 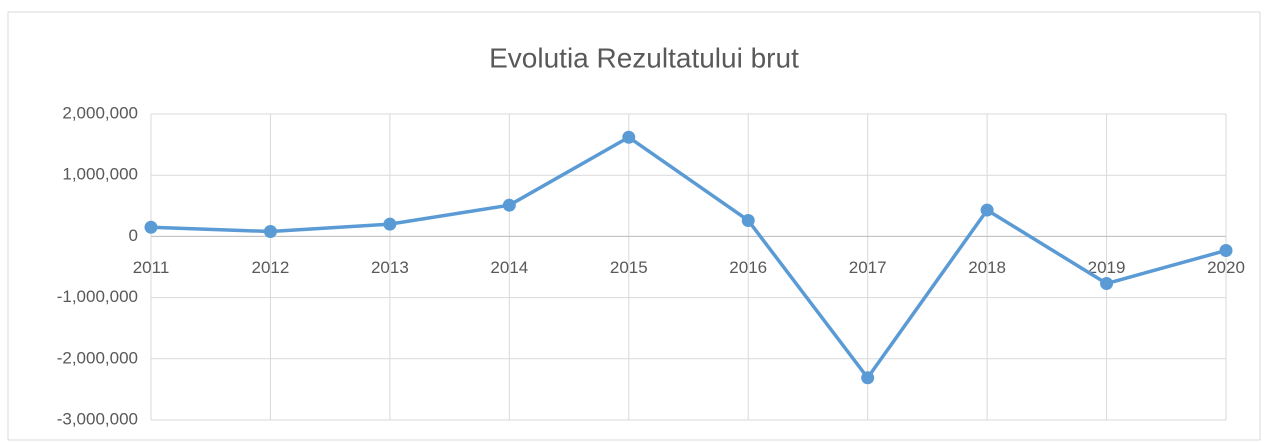 What do you see at coordinates (987, 267) in the screenshot?
I see `x-tick-label: 2018` at bounding box center [987, 267].